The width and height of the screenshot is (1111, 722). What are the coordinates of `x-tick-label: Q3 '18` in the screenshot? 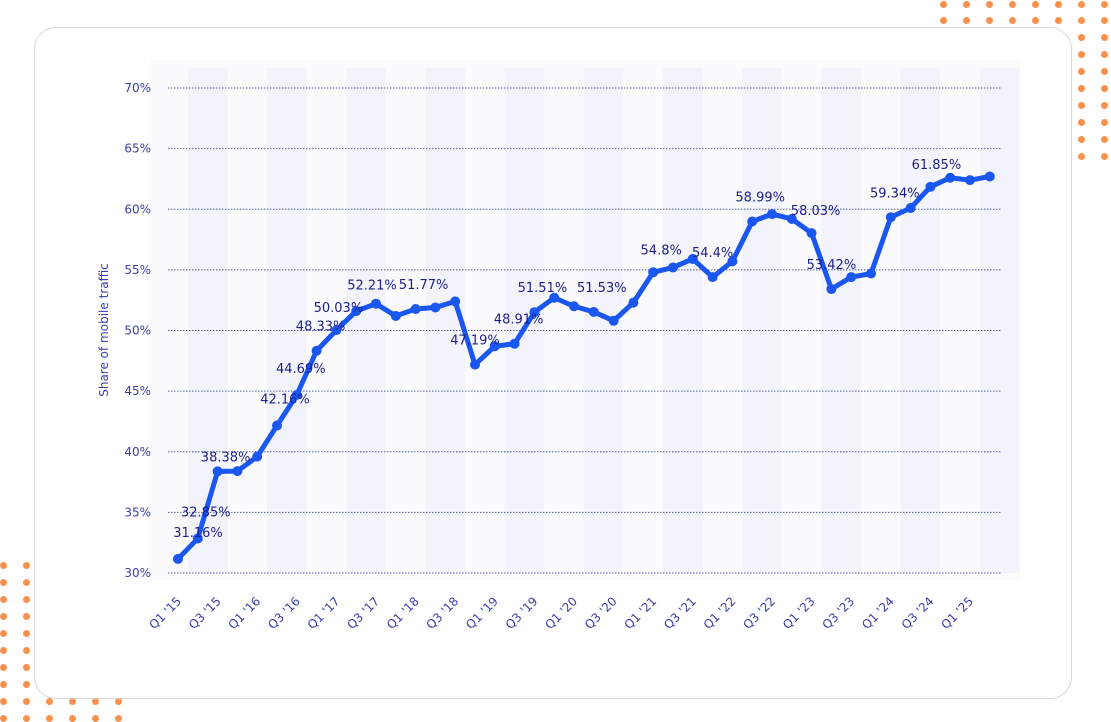 It's located at (443, 613).